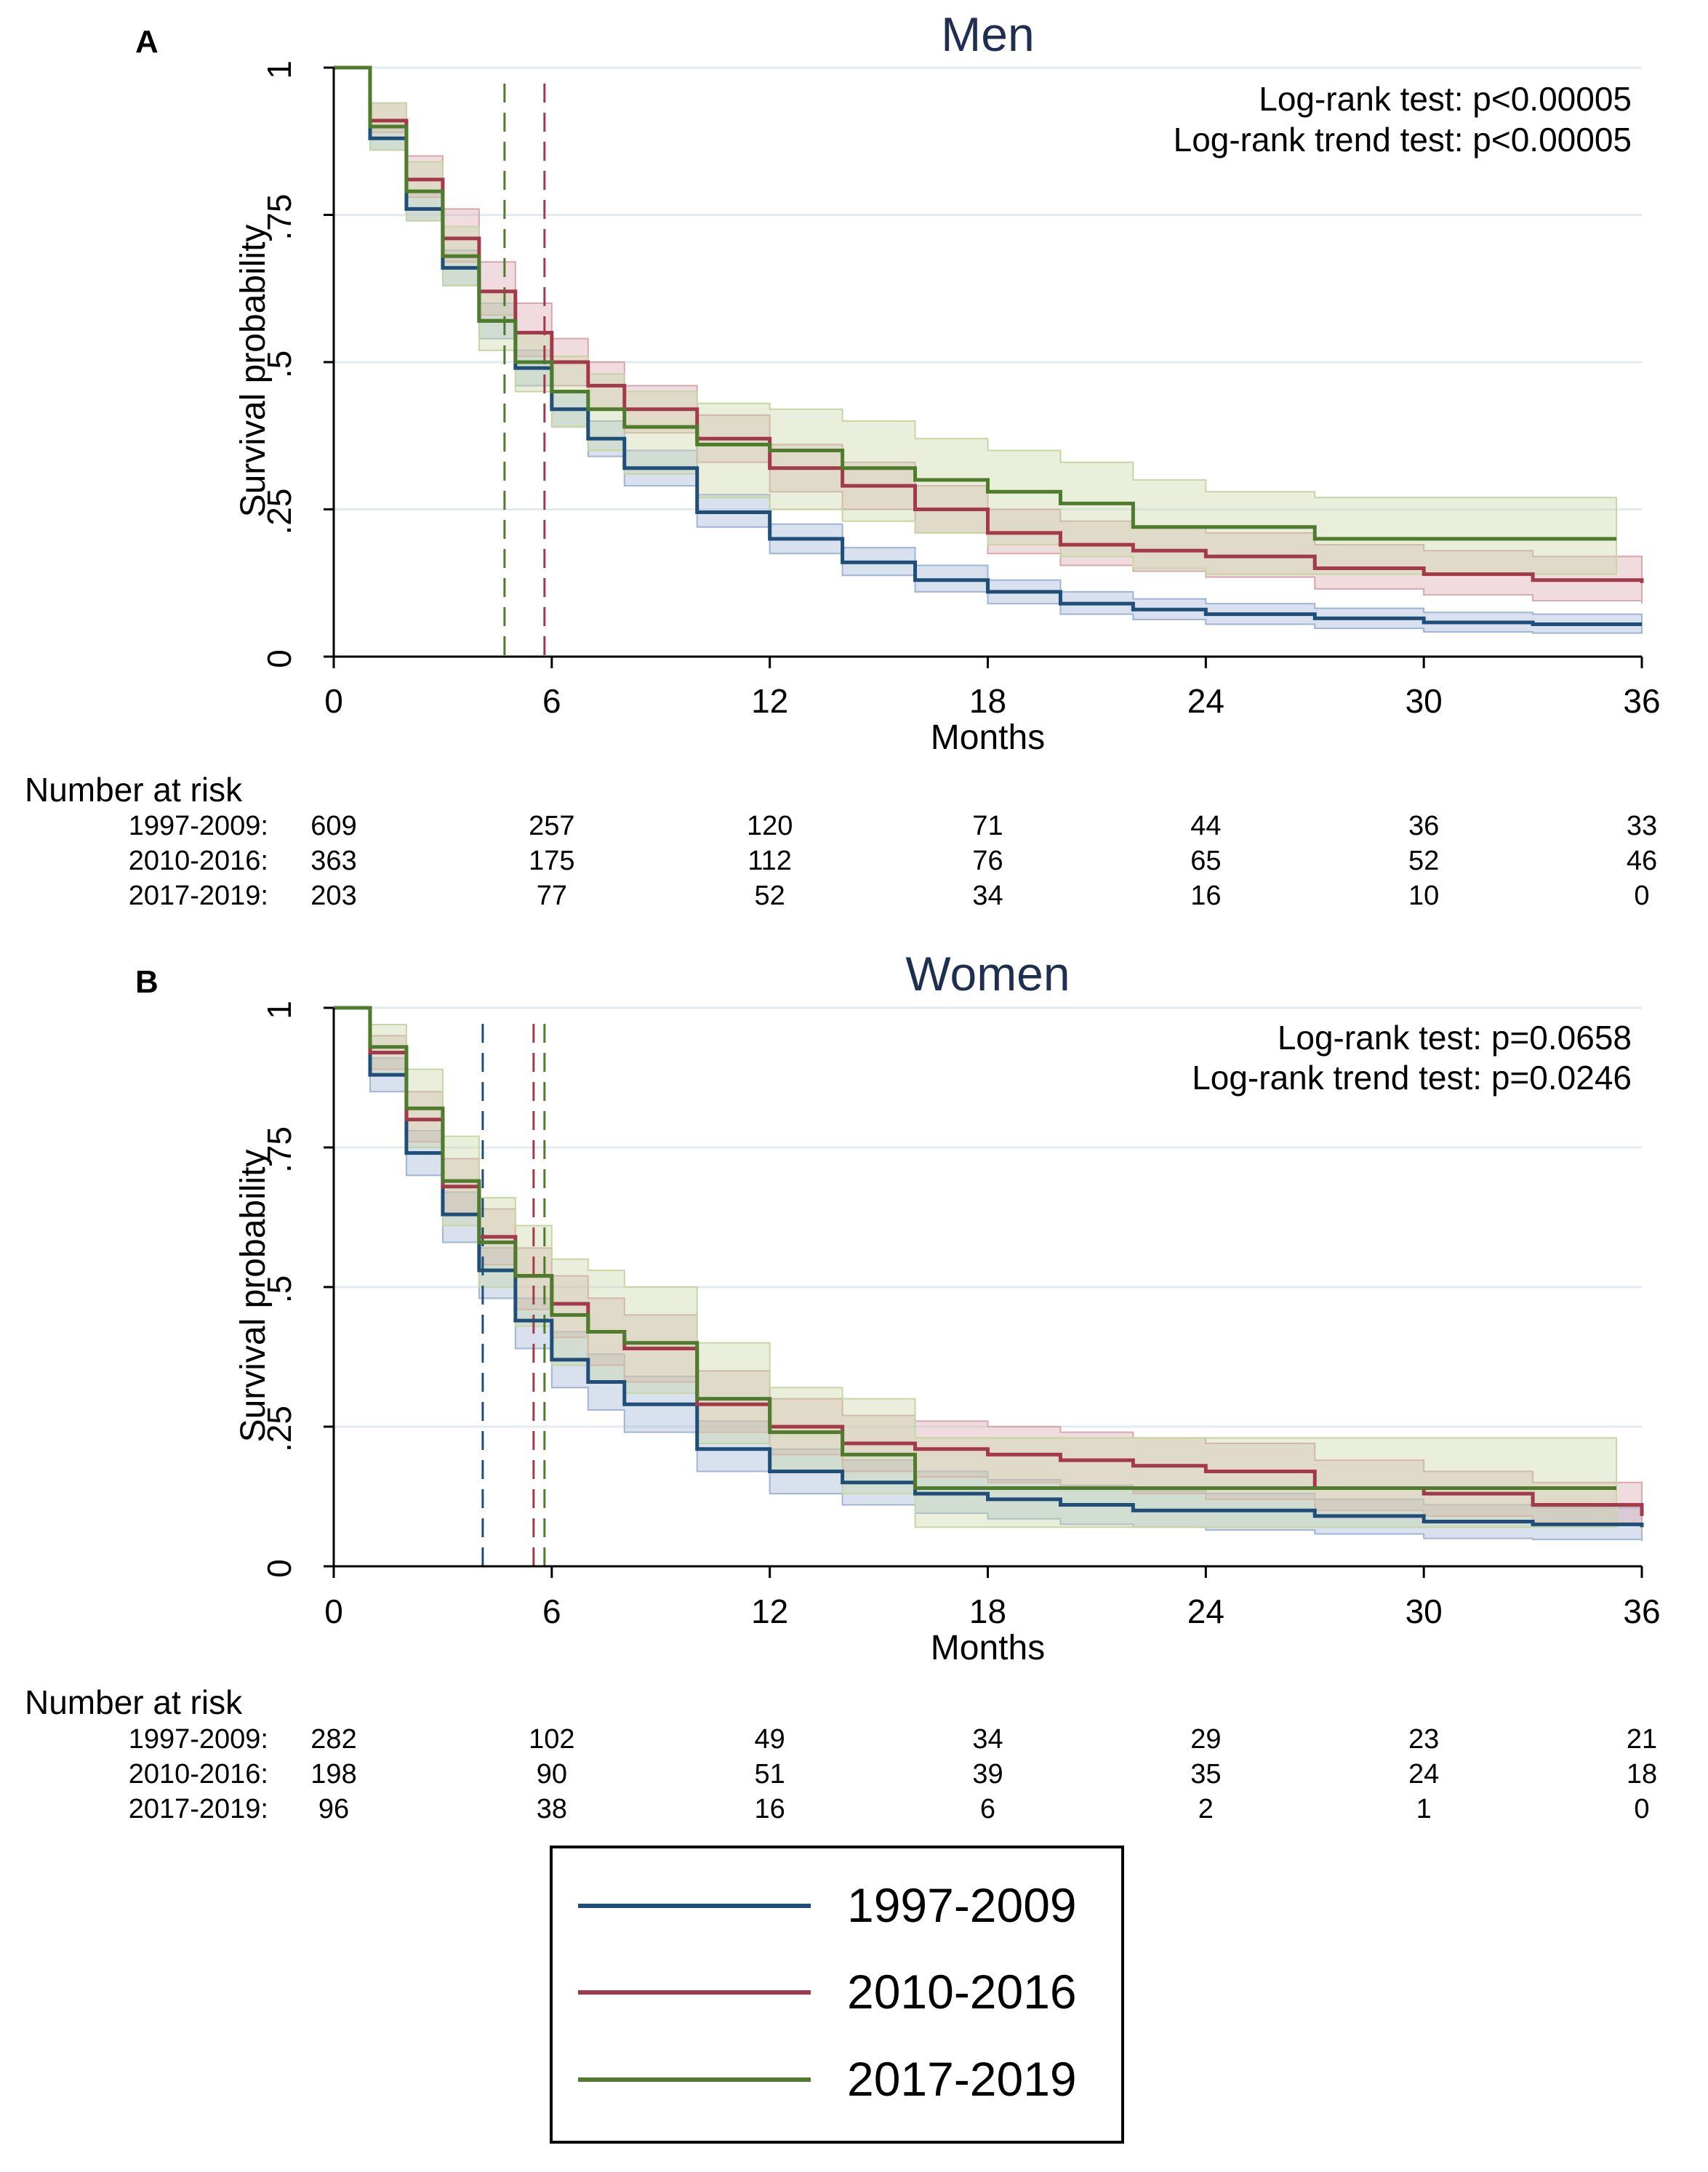 This screenshot has width=1708, height=2172. Describe the element at coordinates (333, 1774) in the screenshot. I see `risk-count: 198` at that location.